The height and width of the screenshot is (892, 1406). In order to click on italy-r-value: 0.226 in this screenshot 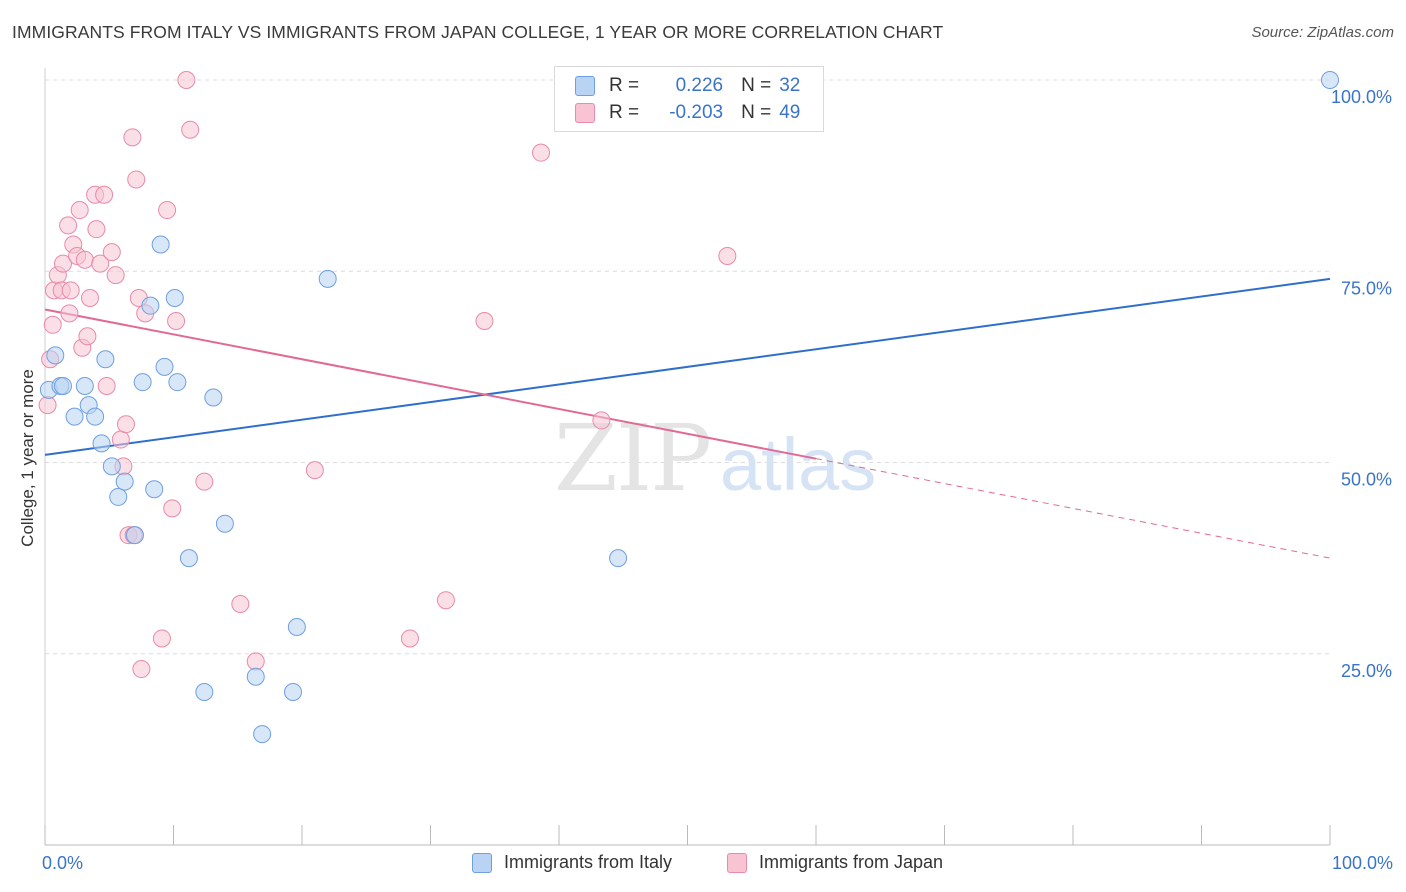, I will do `click(699, 85)`.